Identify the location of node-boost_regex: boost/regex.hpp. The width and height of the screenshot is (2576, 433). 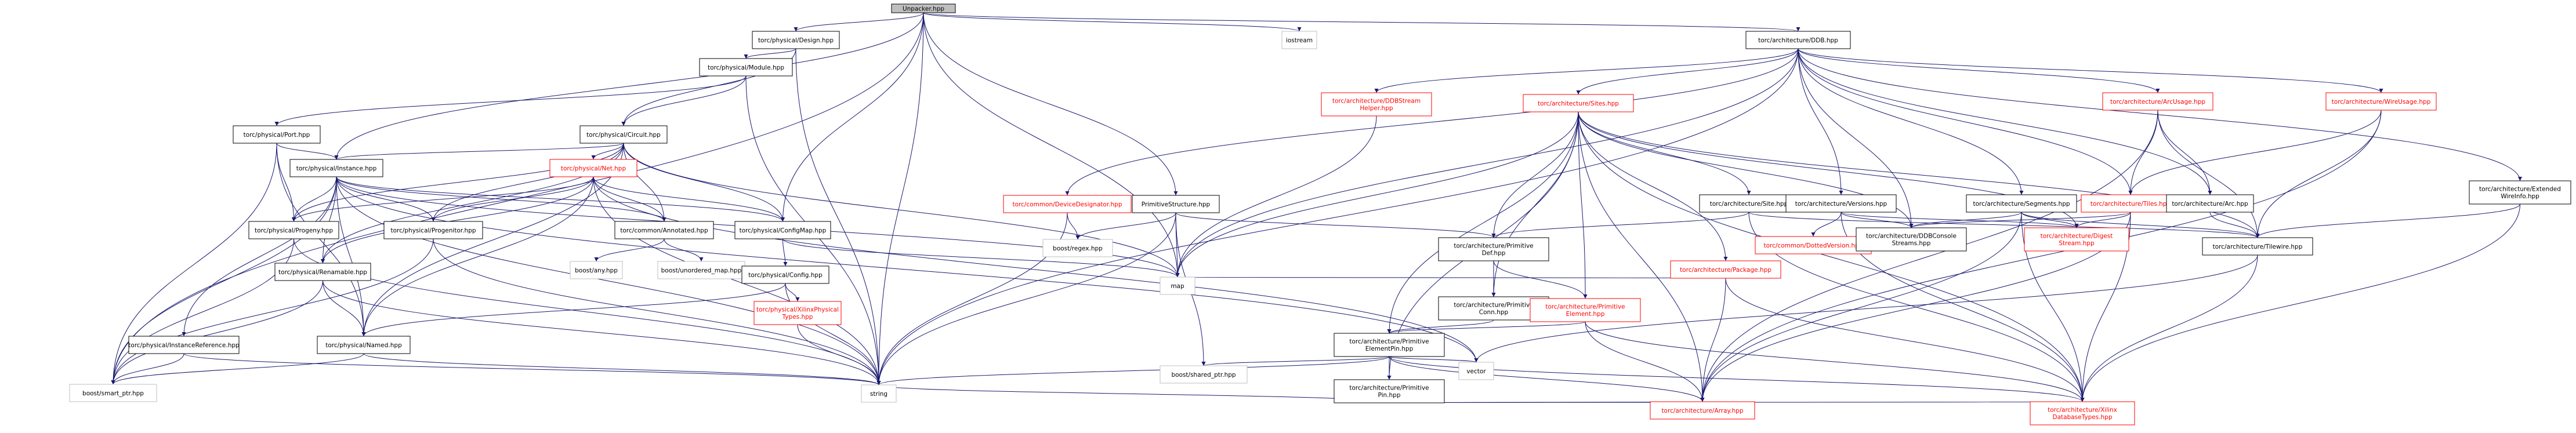
(1078, 248).